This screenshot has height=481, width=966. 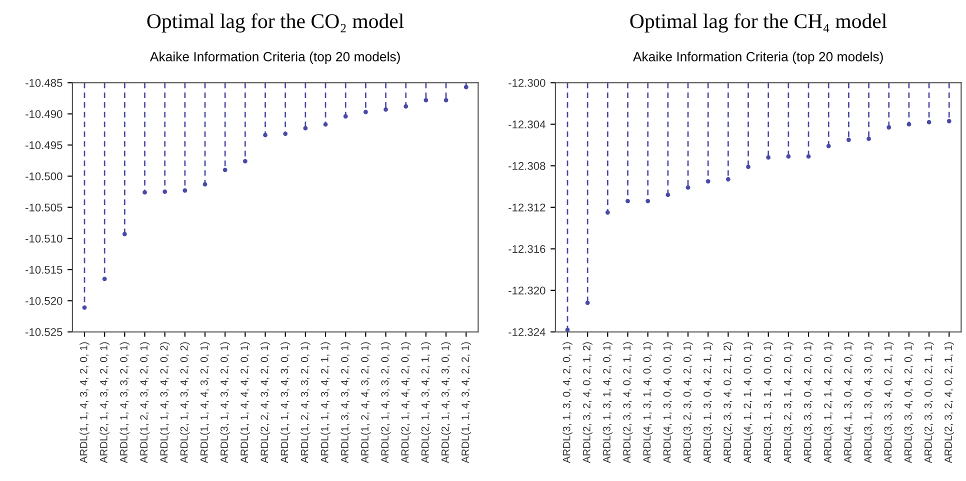 I want to click on y-tick-label: -10.490, so click(x=44, y=114).